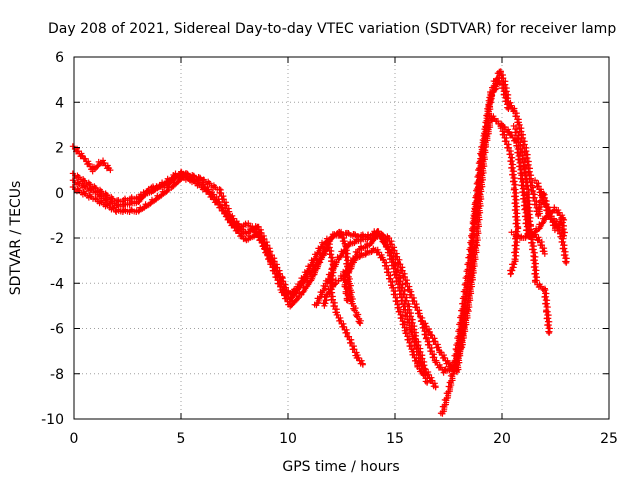  What do you see at coordinates (474, 246) in the screenshot?
I see `series-track-l` at bounding box center [474, 246].